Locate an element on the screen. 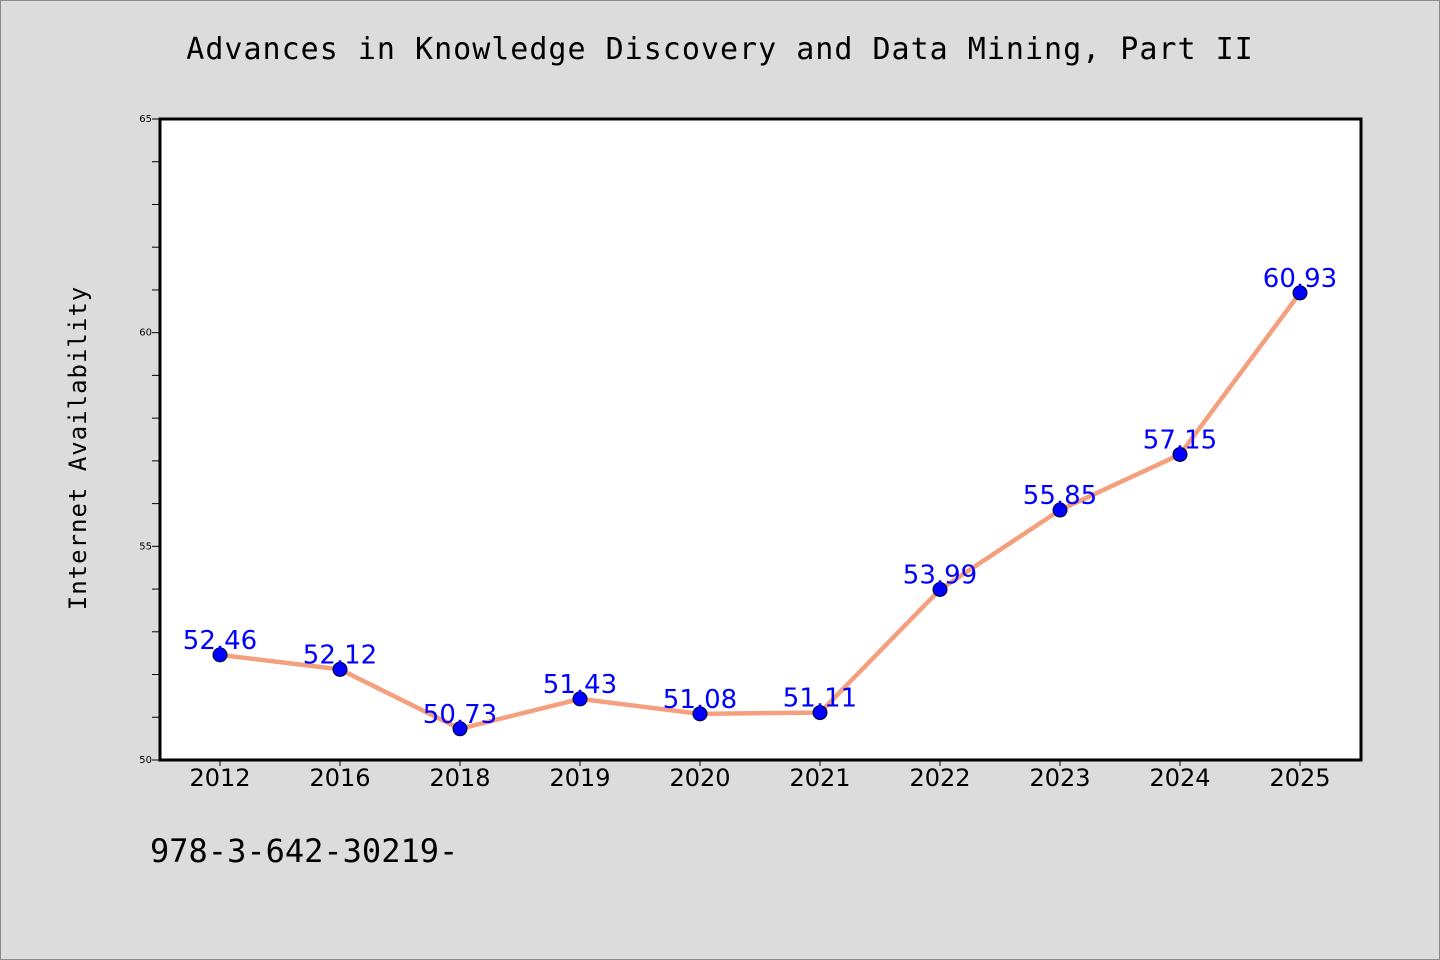  data-label: 51.08 is located at coordinates (700, 700).